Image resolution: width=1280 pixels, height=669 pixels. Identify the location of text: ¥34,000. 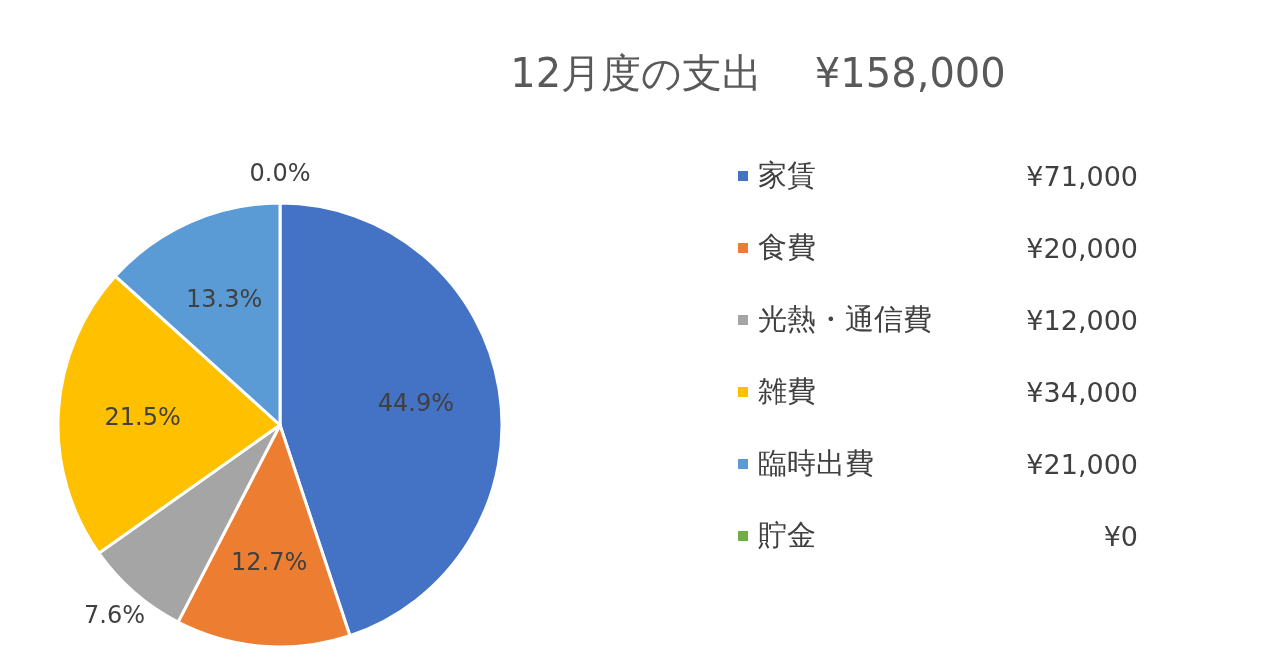
(1082, 392).